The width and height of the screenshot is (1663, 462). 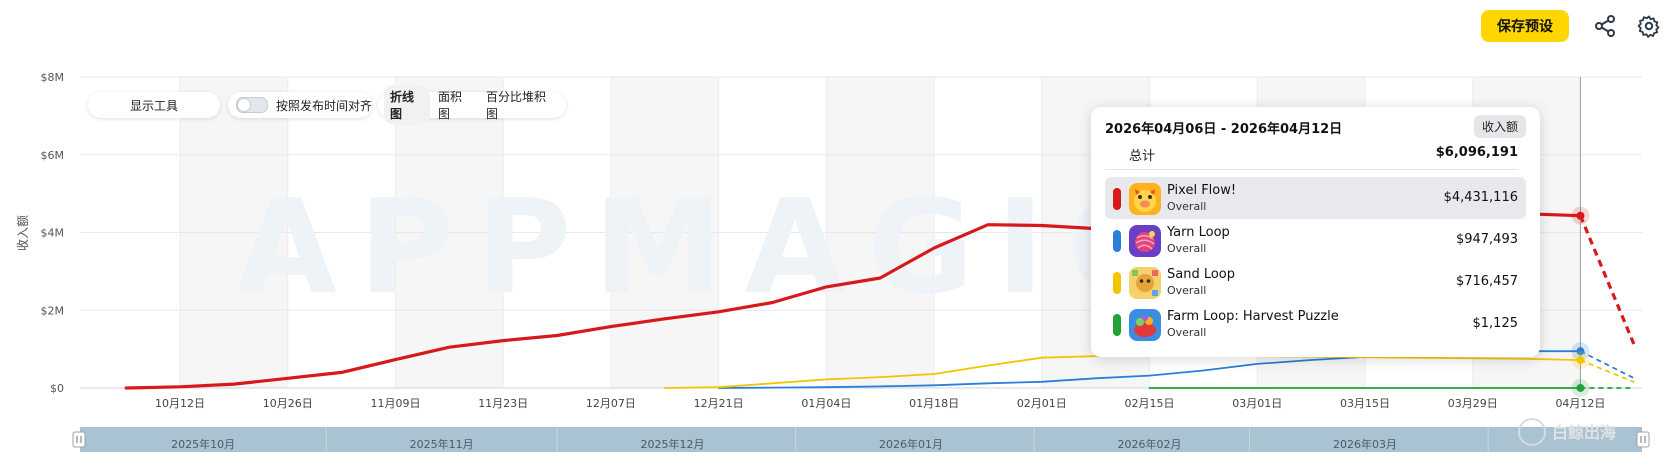 What do you see at coordinates (23, 233) in the screenshot?
I see `y-axis-label: 收入额` at bounding box center [23, 233].